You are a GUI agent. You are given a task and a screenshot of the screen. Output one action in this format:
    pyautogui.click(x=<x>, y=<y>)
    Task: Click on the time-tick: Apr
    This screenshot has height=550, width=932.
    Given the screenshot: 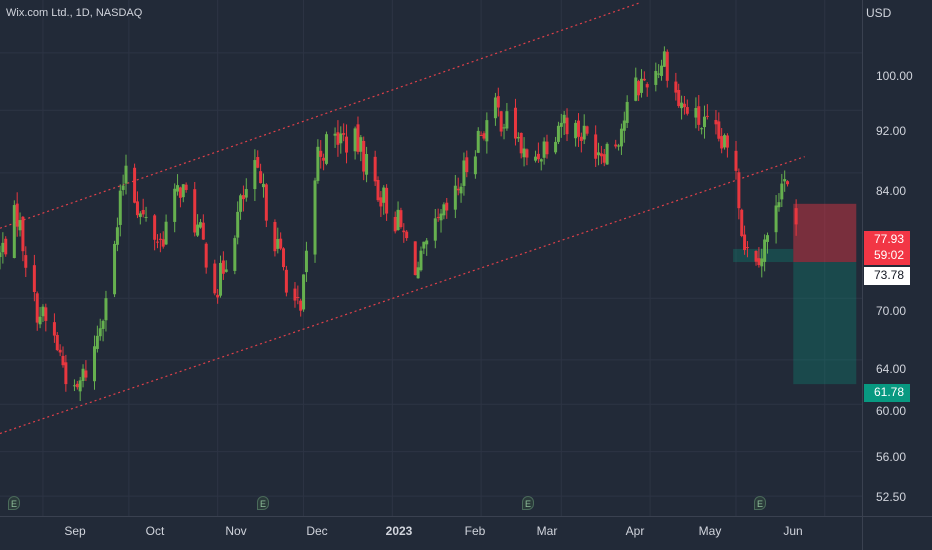 What is the action you would take?
    pyautogui.click(x=635, y=531)
    